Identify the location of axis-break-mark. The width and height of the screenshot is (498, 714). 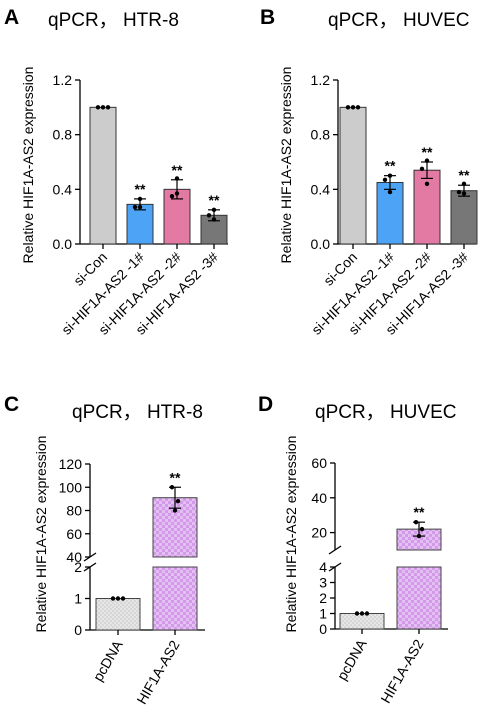
(335, 550).